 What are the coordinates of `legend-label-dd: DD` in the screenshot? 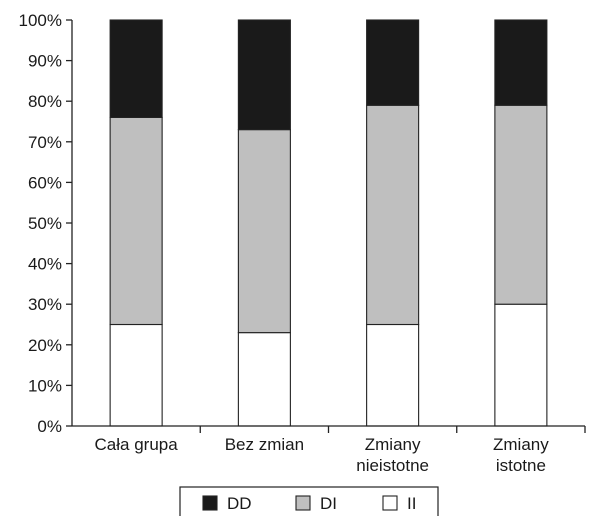 It's located at (239, 503).